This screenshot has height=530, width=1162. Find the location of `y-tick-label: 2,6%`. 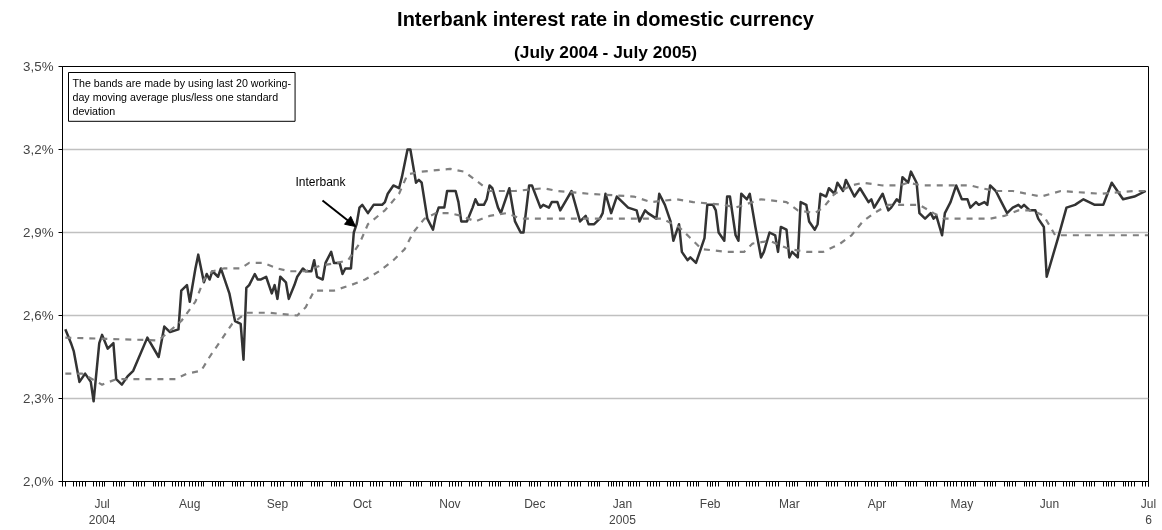

y-tick-label: 2,6% is located at coordinates (38, 315).